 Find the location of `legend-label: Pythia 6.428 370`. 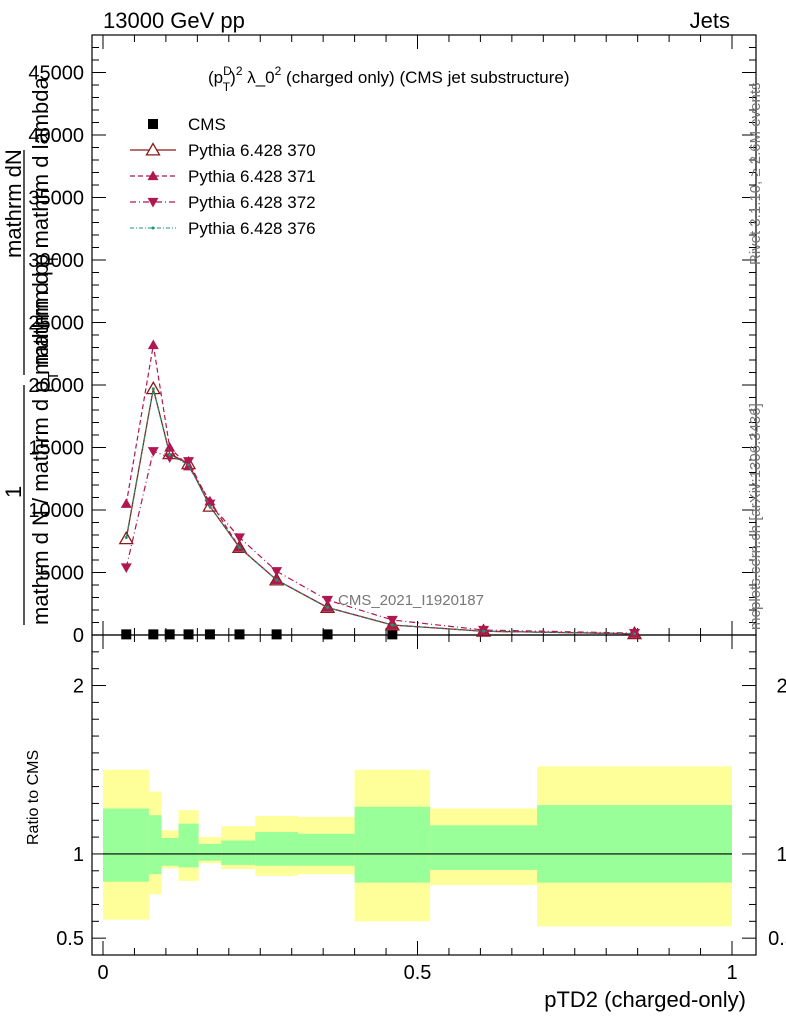

legend-label: Pythia 6.428 370 is located at coordinates (252, 150).